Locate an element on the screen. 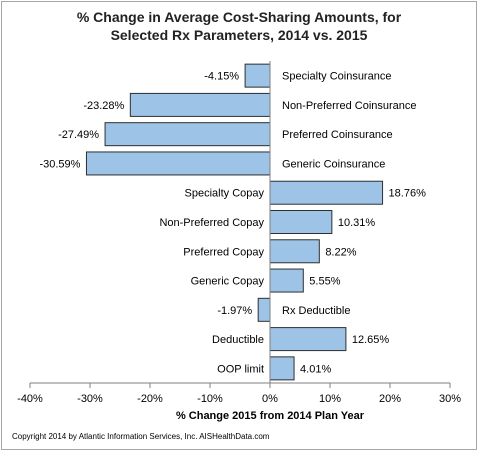 Image resolution: width=480 pixels, height=453 pixels. category-label: Specialty Copay is located at coordinates (225, 194).